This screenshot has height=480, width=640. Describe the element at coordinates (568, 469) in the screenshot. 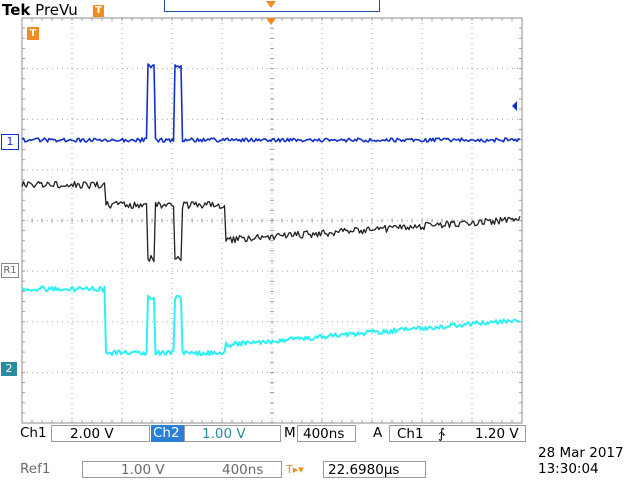

I see `time-display: 13:30:04` at that location.